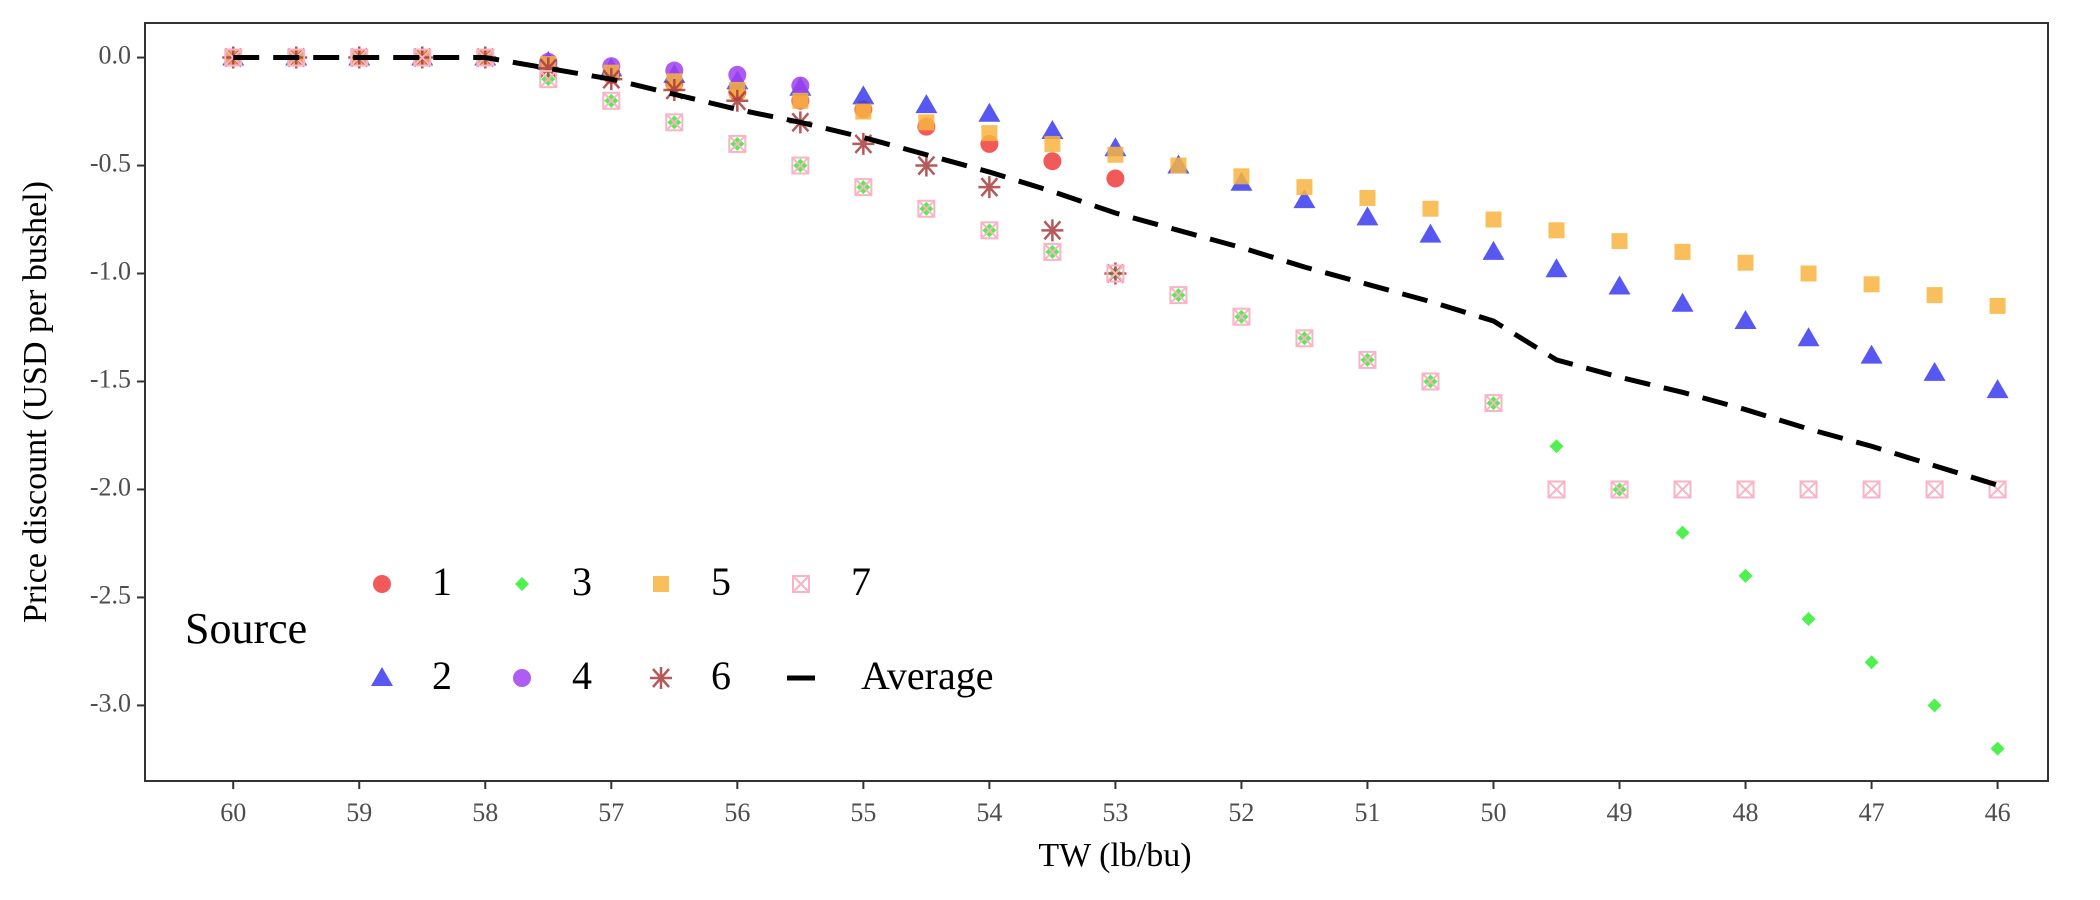  What do you see at coordinates (1114, 855) in the screenshot?
I see `x-axis-title: TW (lb/bu)` at bounding box center [1114, 855].